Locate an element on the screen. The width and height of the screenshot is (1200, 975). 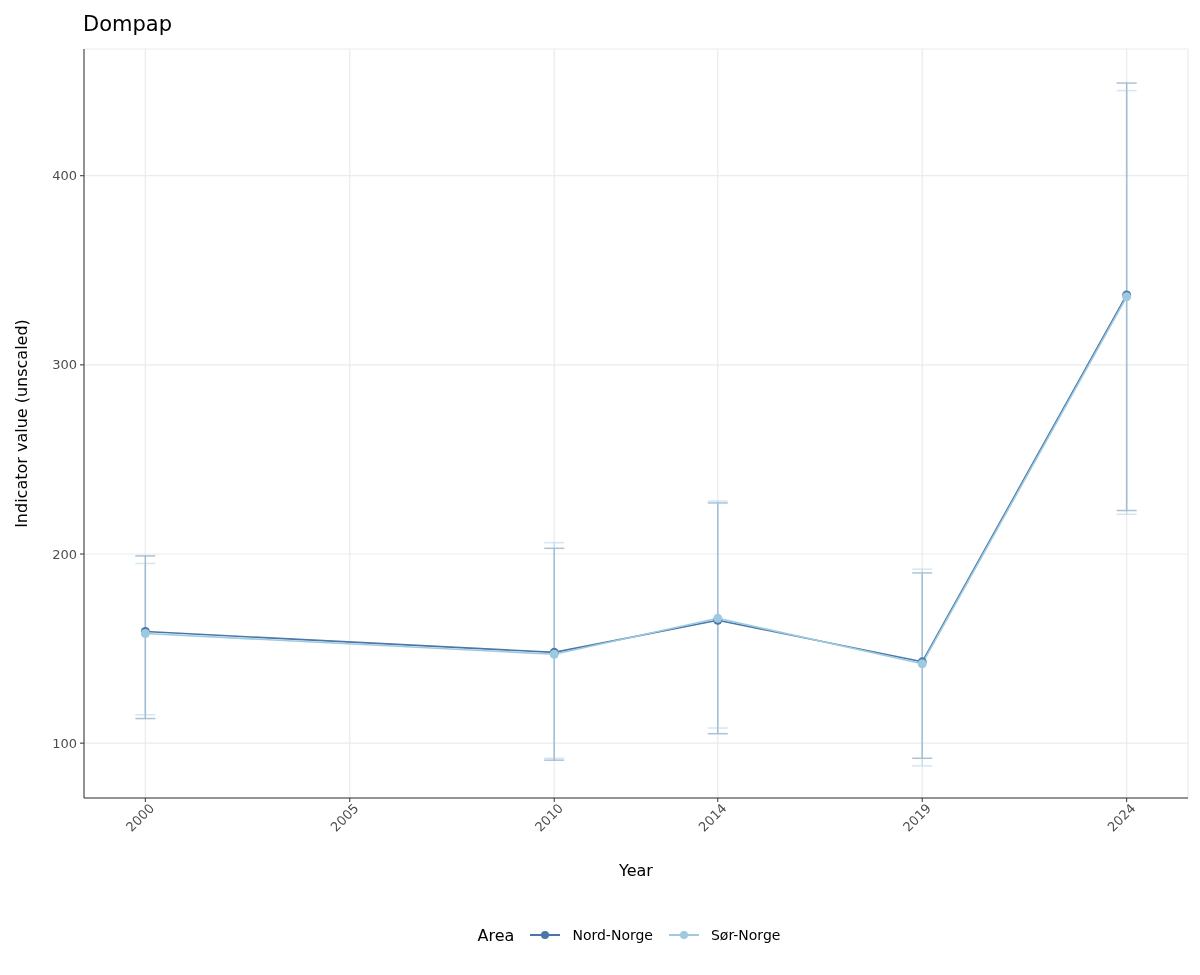
y-tick-label: 200 is located at coordinates (64, 554).